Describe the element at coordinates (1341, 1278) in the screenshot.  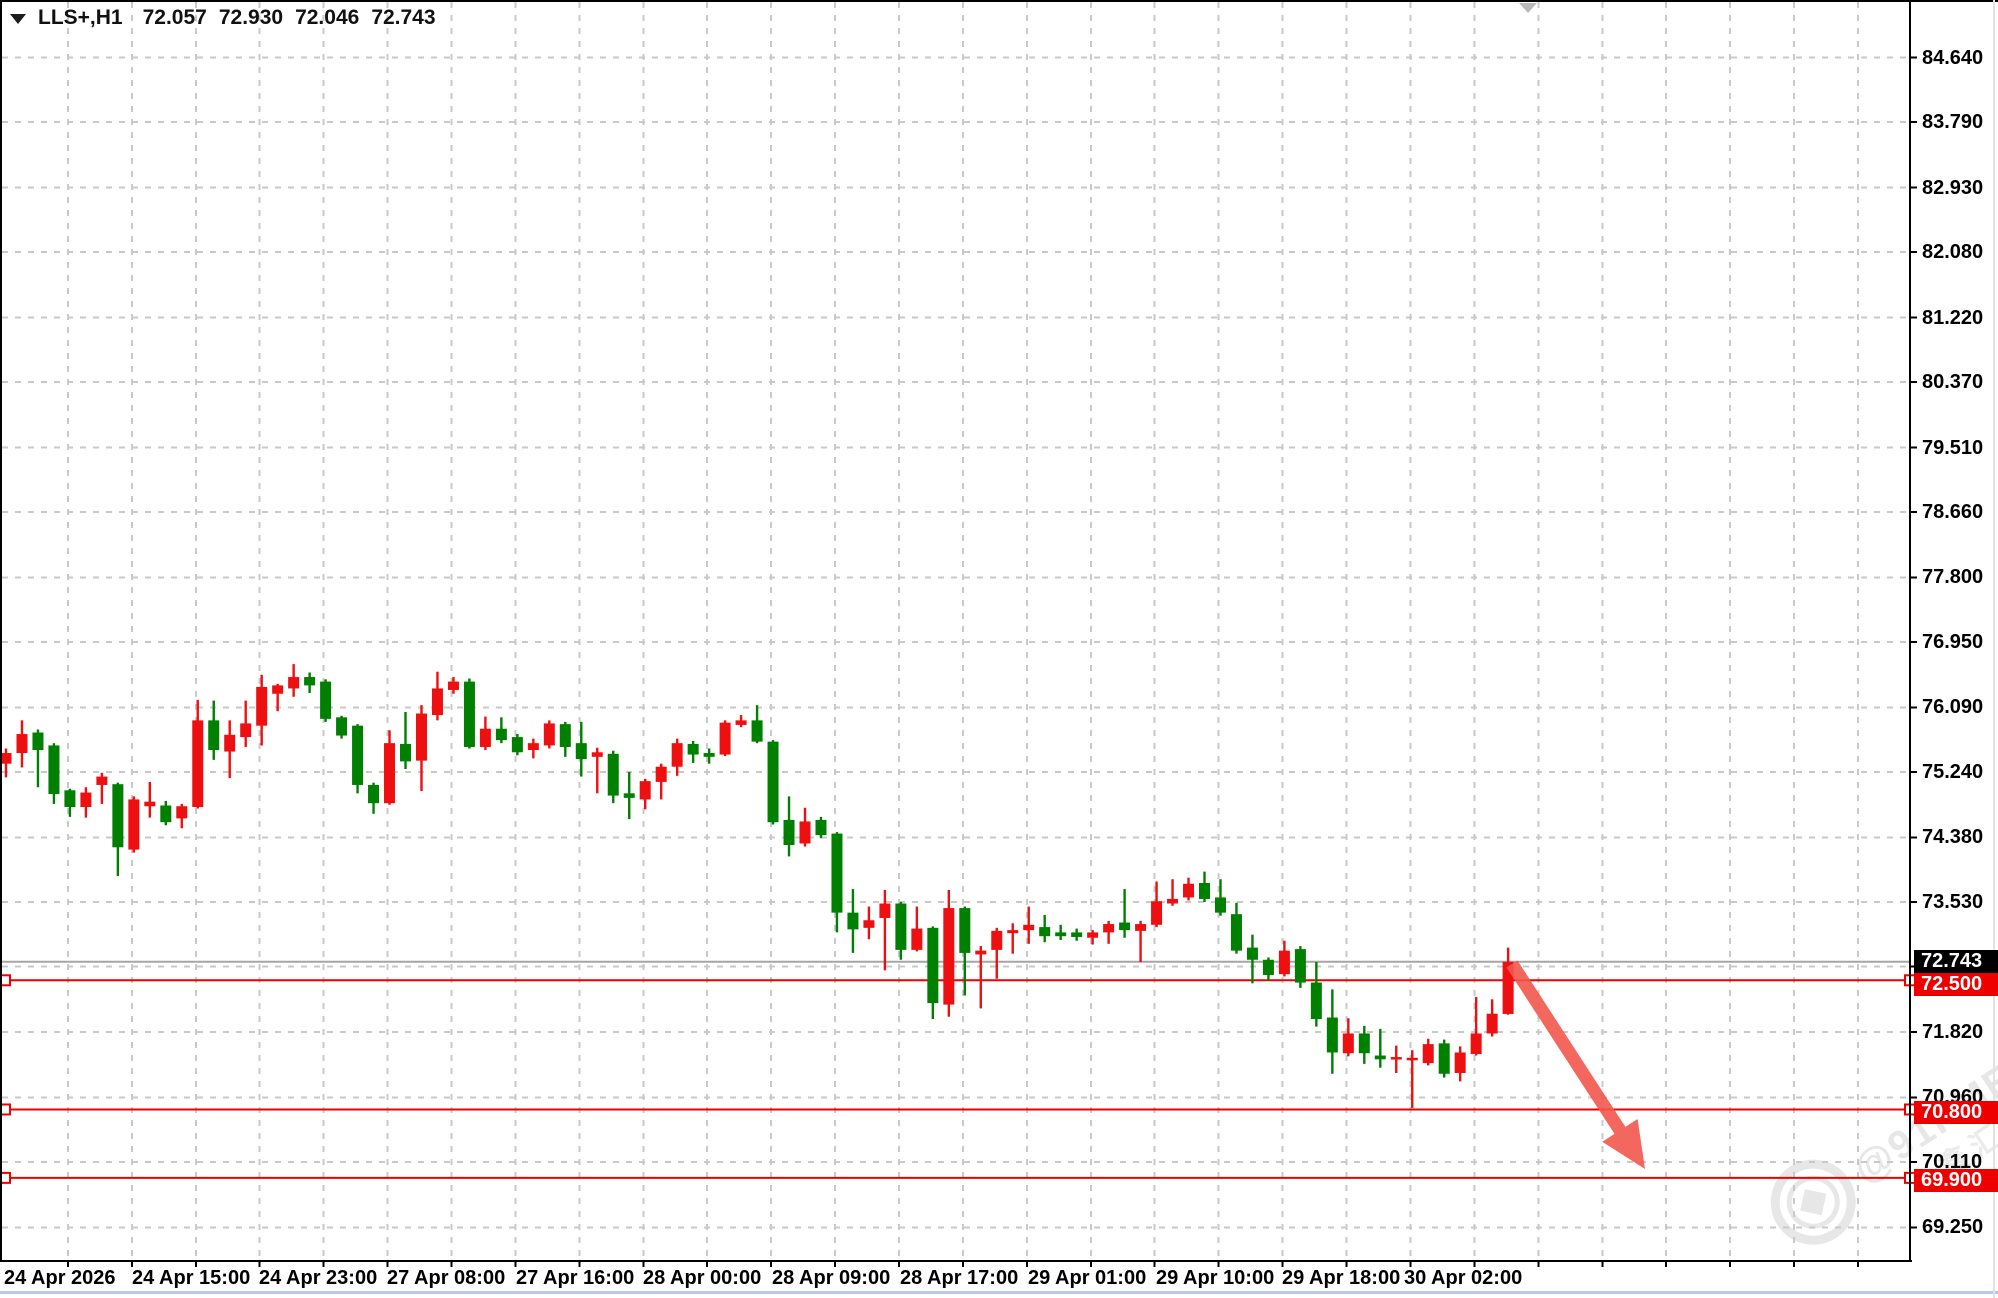
I see `time-axis-label: 29 Apr 18:00` at that location.